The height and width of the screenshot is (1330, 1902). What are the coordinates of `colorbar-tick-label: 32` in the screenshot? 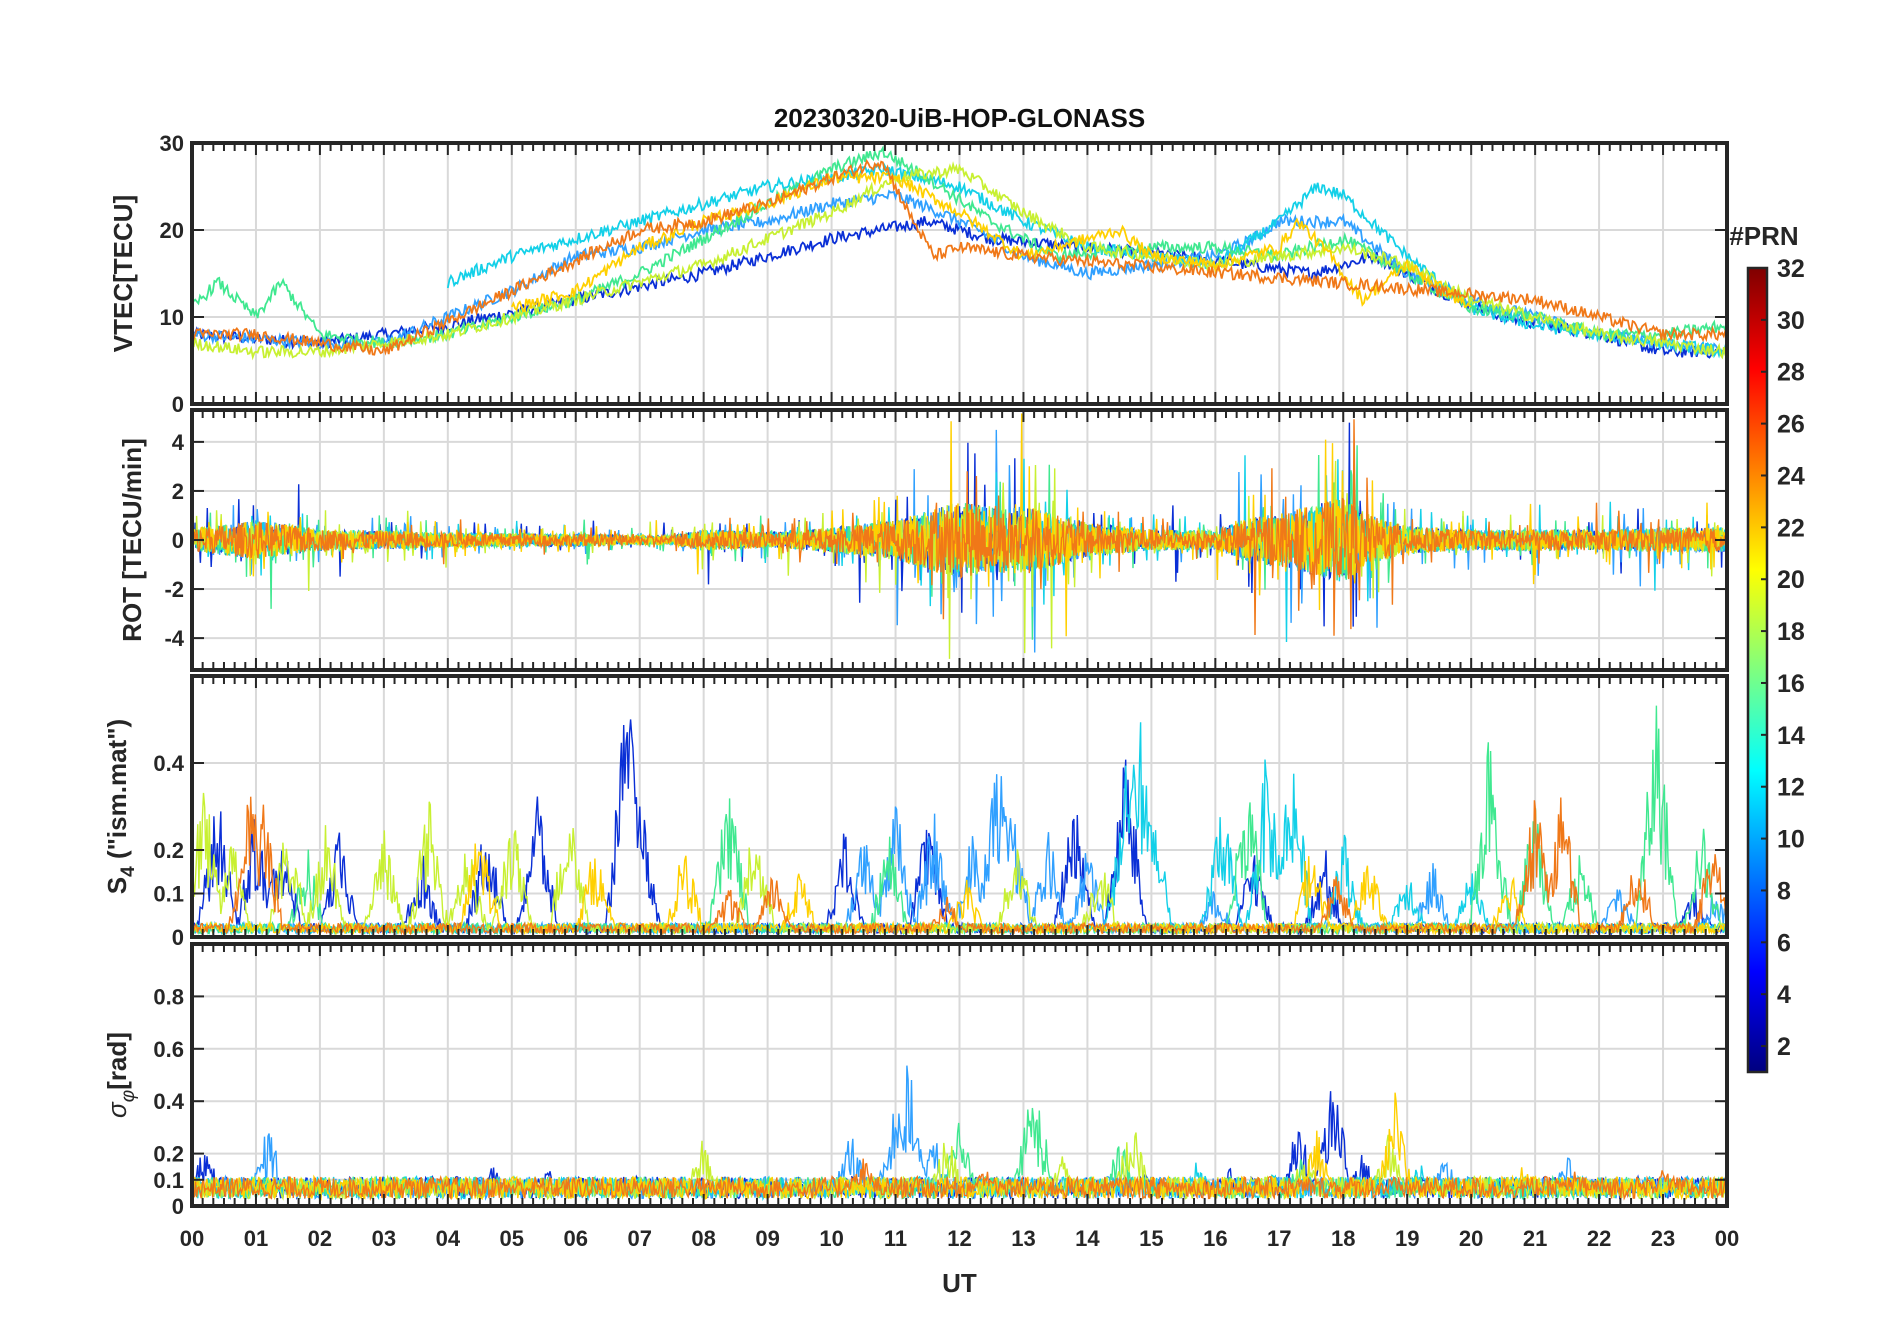 It's located at (1791, 269).